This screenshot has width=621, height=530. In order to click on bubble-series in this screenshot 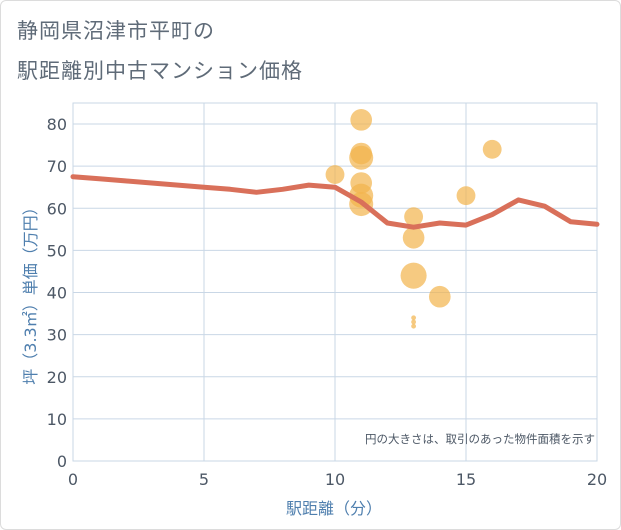, I will do `click(413, 219)`.